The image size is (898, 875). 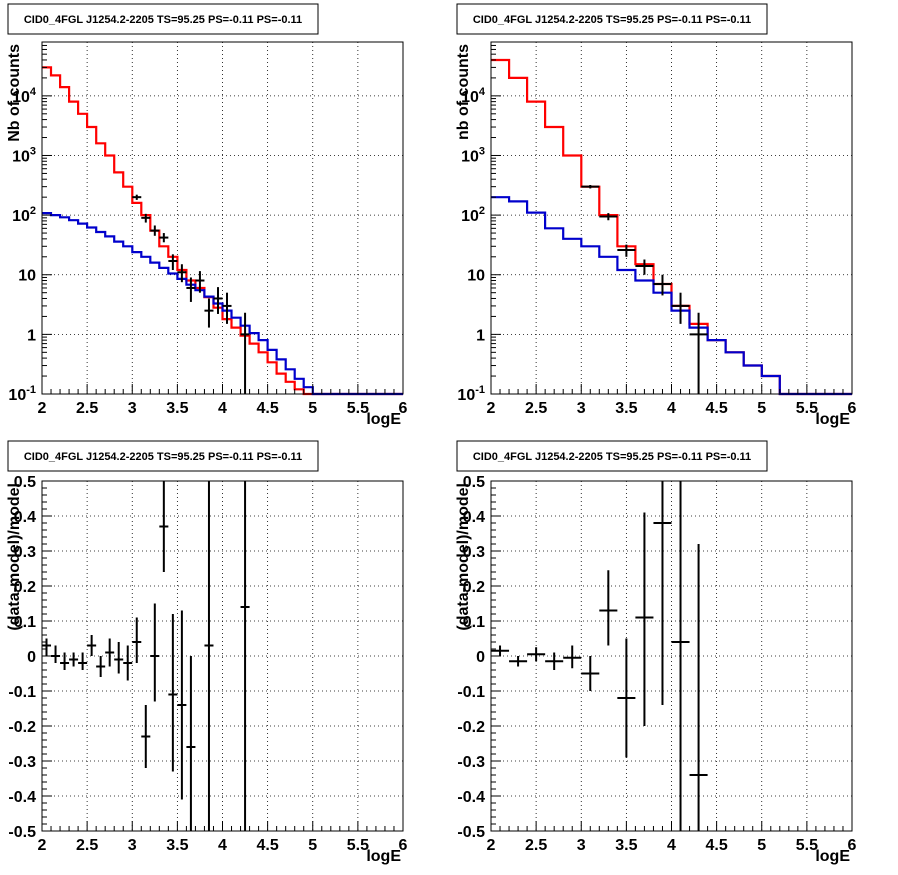 I want to click on y-tick-label: -0.5, so click(x=471, y=832).